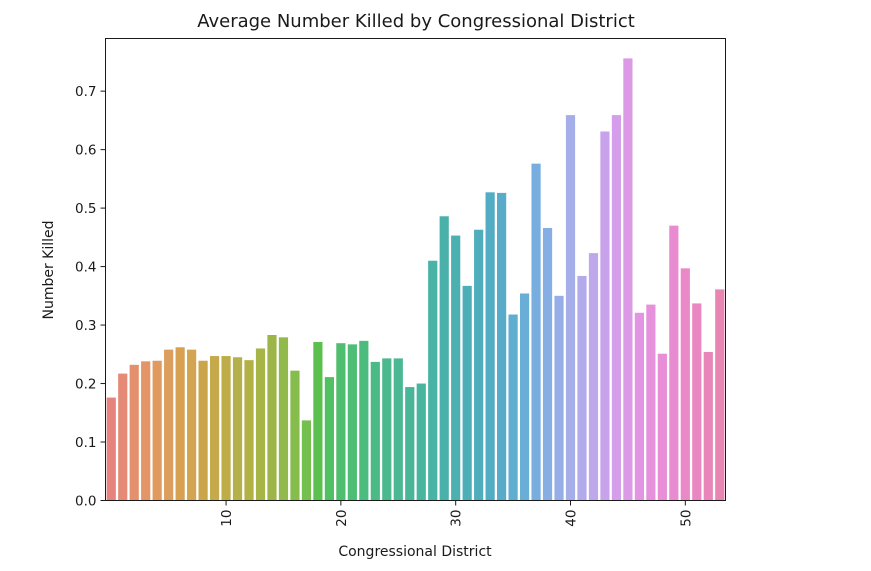  What do you see at coordinates (572, 518) in the screenshot?
I see `x-tick-label: 40` at bounding box center [572, 518].